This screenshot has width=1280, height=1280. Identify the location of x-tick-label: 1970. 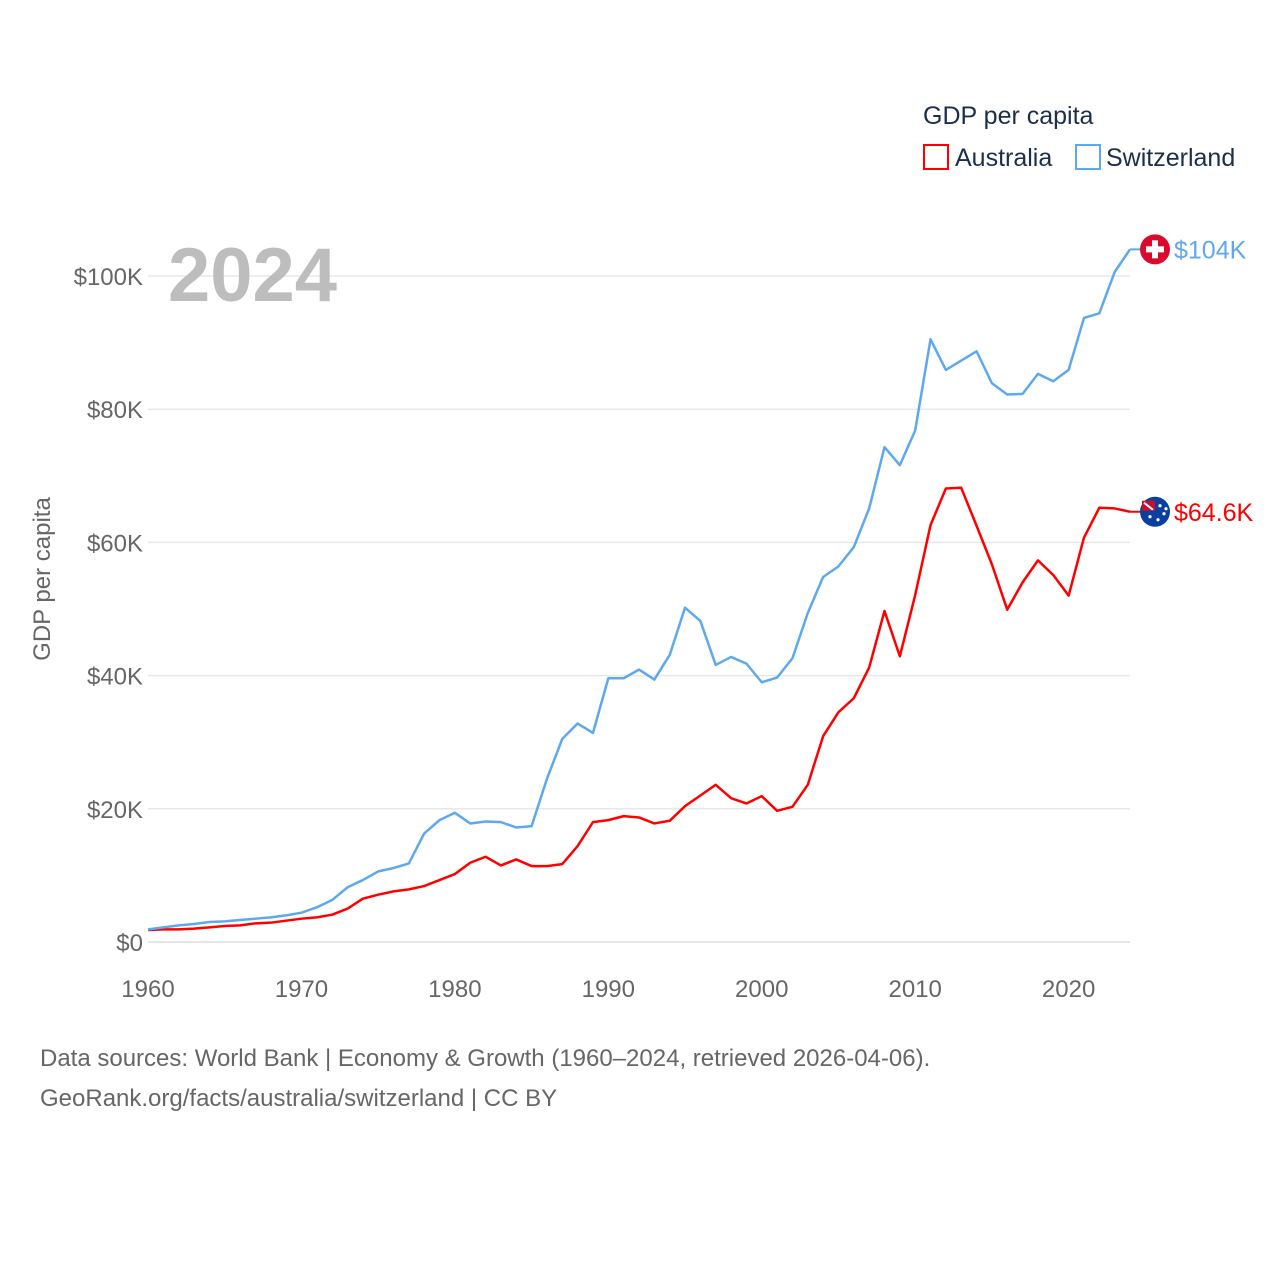
(301, 989).